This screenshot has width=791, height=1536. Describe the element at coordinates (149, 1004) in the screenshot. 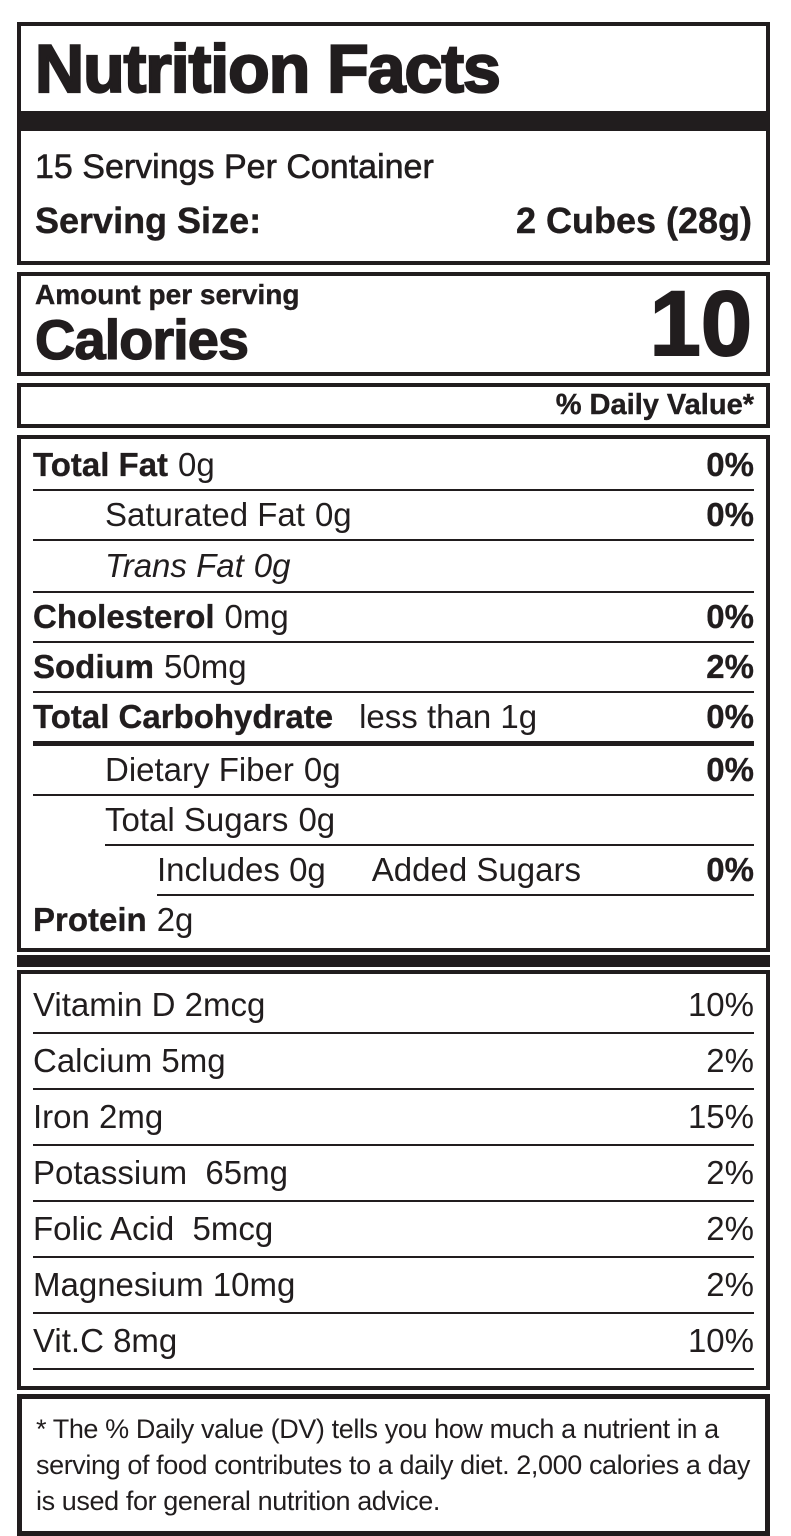

I see `vitamin-name: Vitamin D 2mcg` at that location.